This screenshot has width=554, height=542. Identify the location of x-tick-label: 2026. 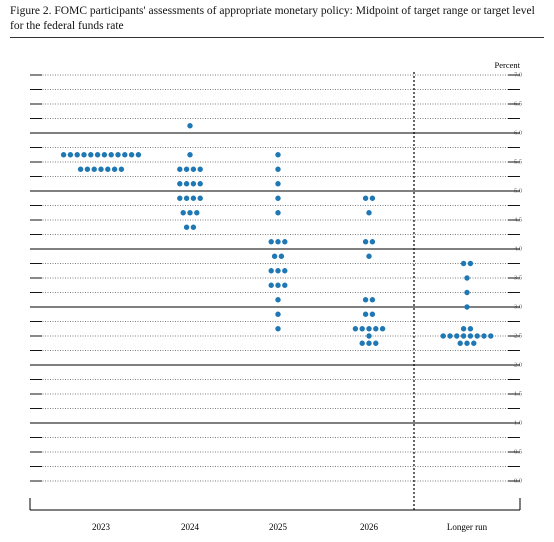
(369, 527).